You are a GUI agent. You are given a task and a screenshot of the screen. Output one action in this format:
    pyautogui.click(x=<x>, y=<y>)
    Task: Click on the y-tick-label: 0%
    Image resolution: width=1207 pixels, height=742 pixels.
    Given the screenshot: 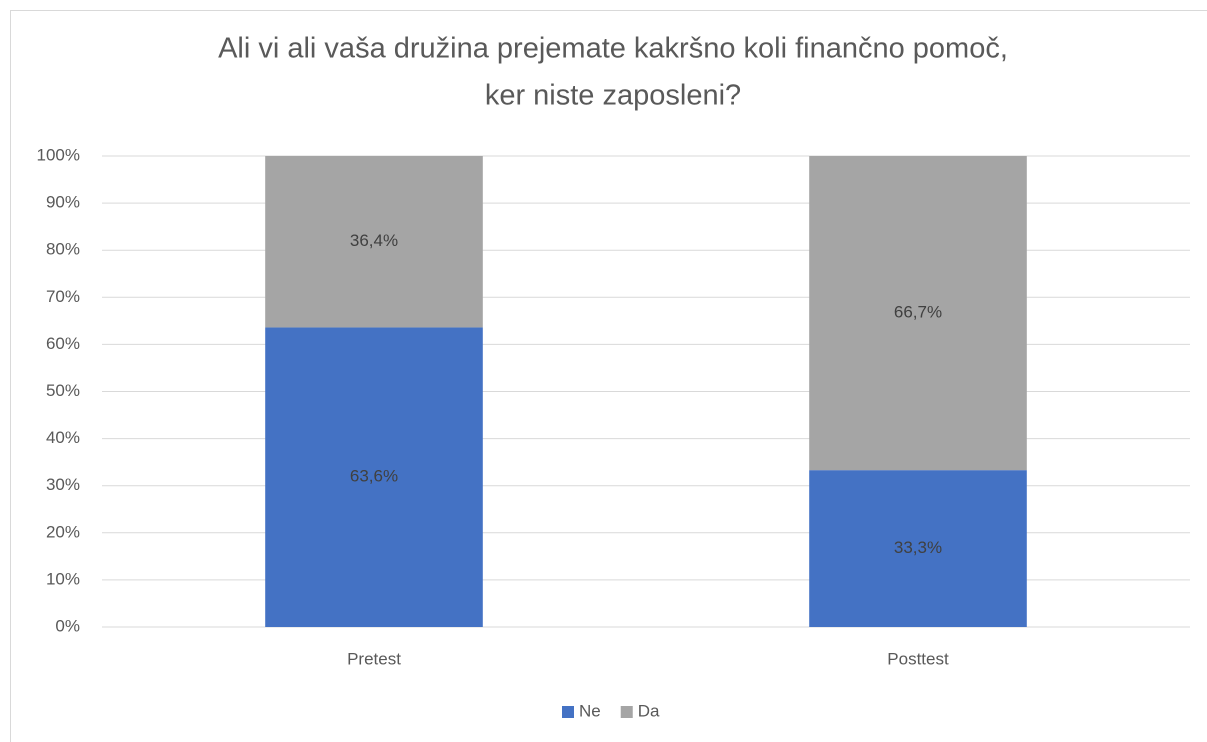 What is the action you would take?
    pyautogui.click(x=67, y=625)
    